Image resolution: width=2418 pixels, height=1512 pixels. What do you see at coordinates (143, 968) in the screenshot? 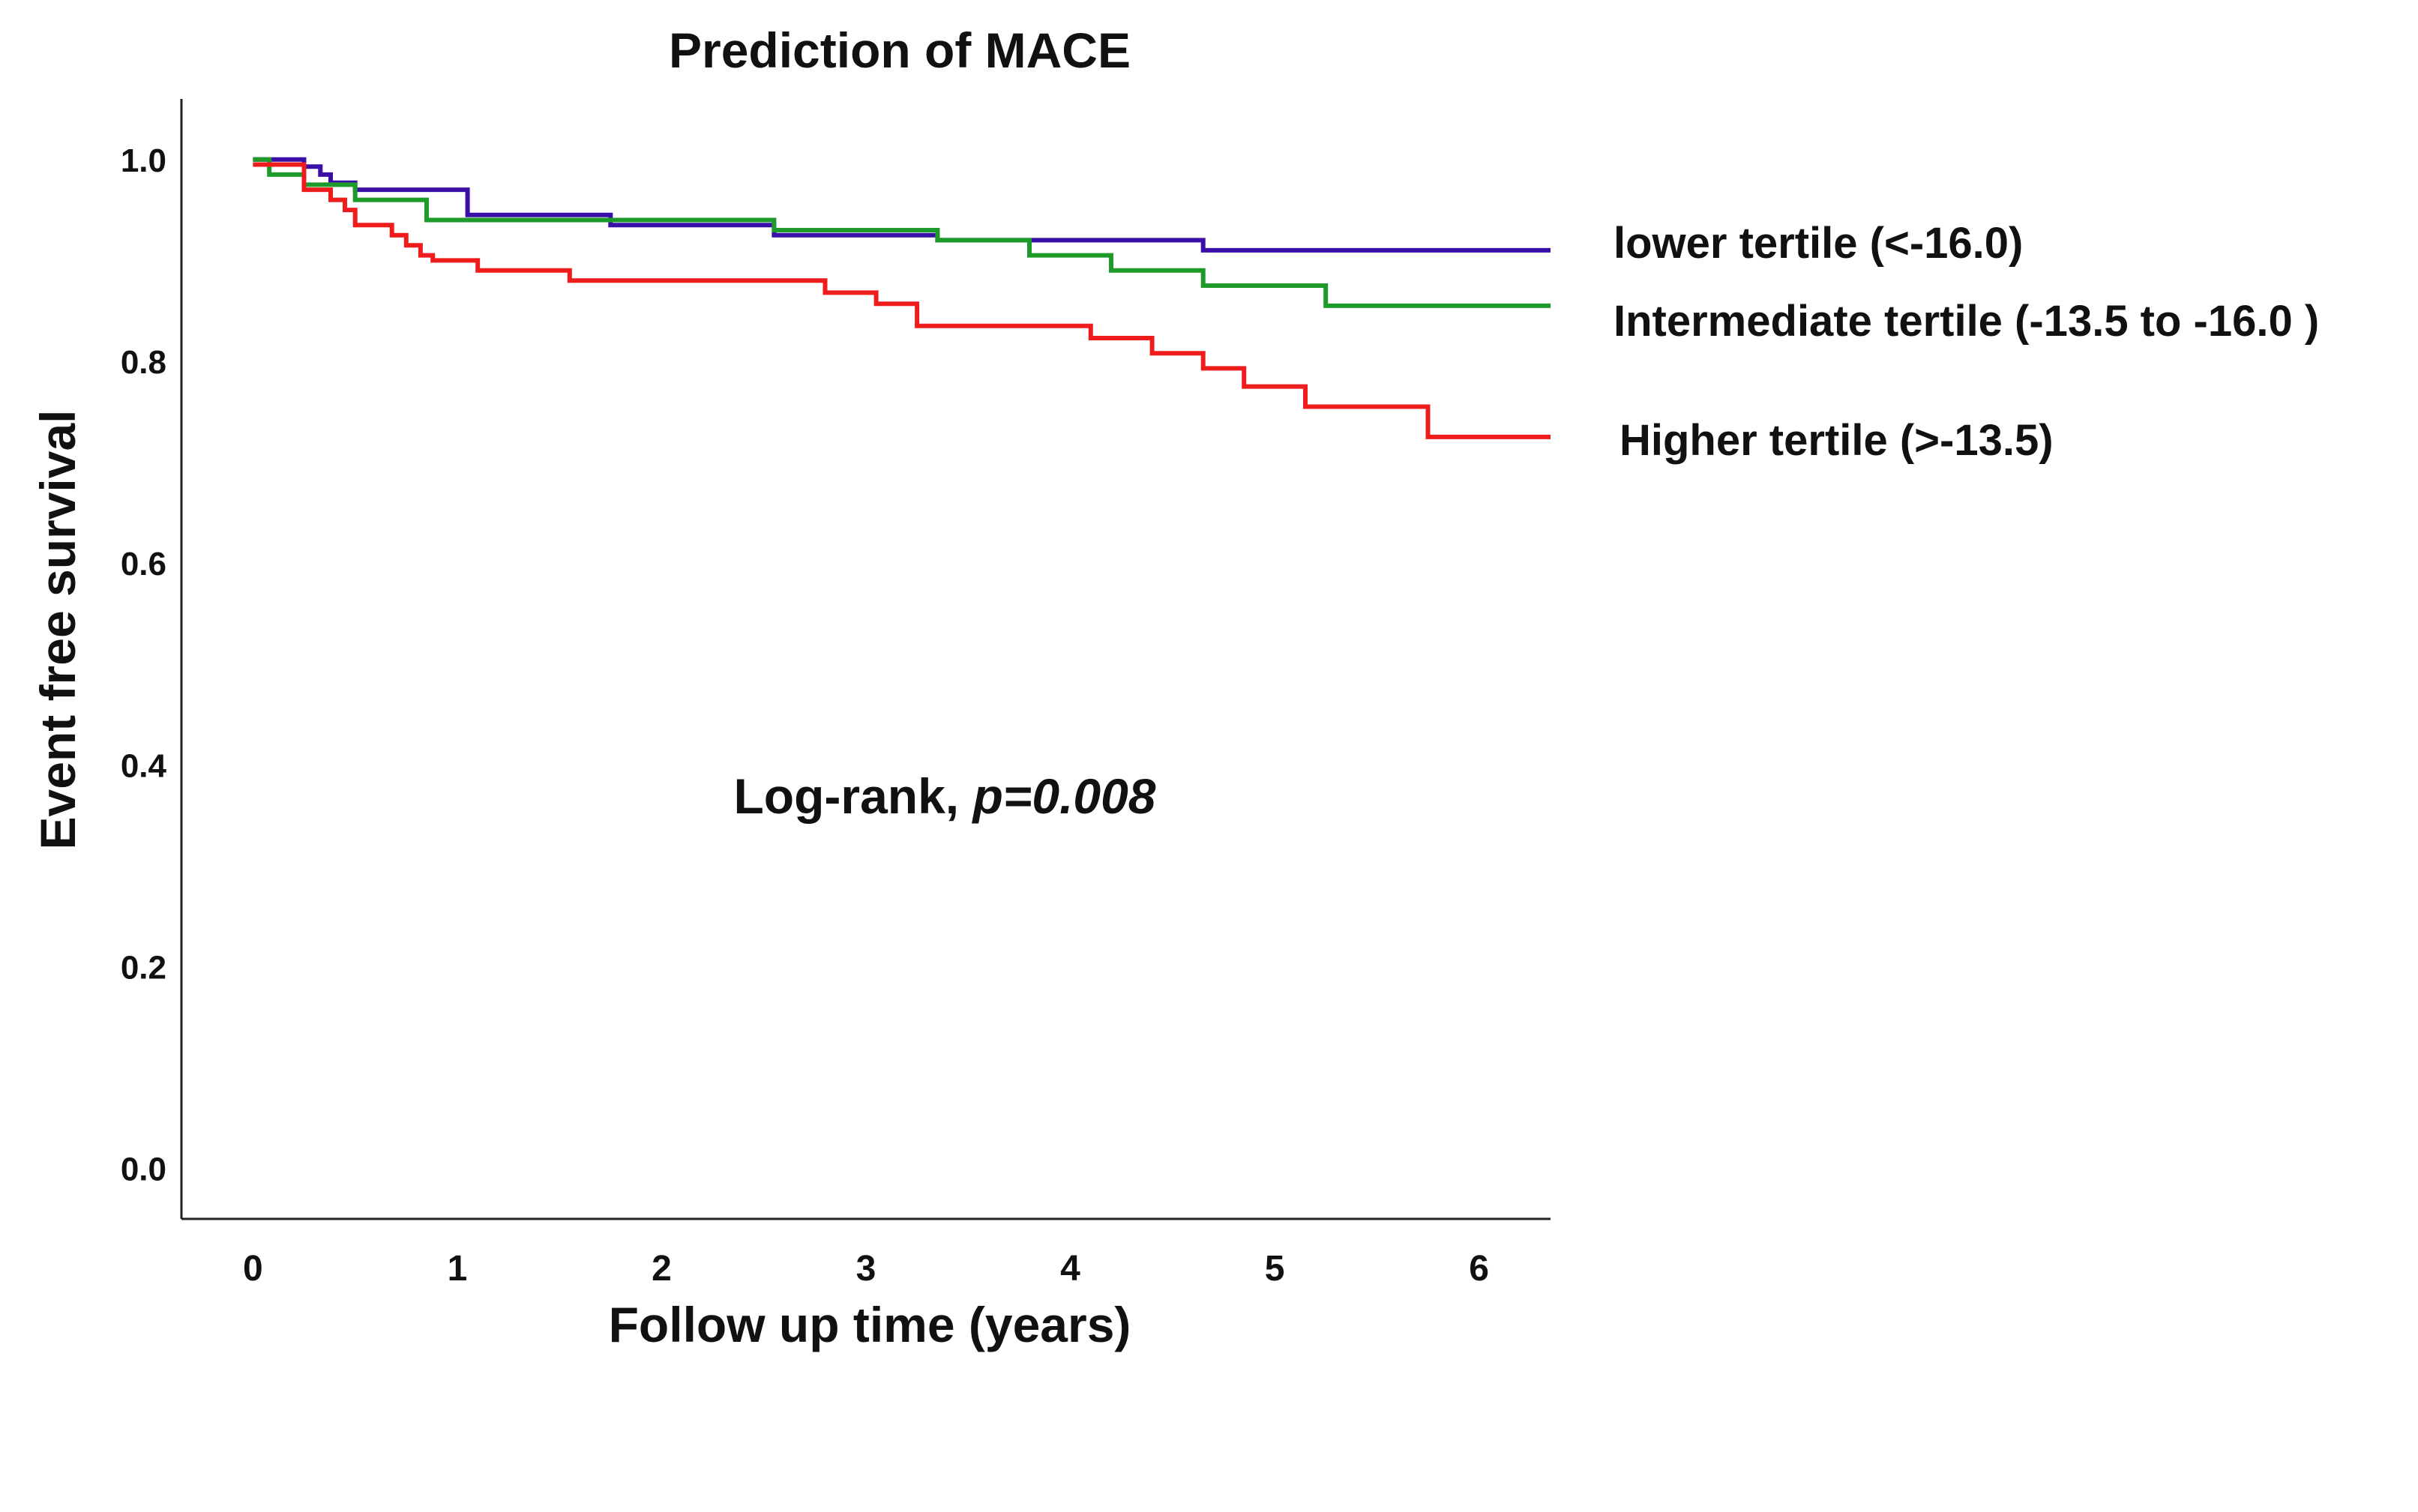
I see `y-tick-label: 0.2` at bounding box center [143, 968].